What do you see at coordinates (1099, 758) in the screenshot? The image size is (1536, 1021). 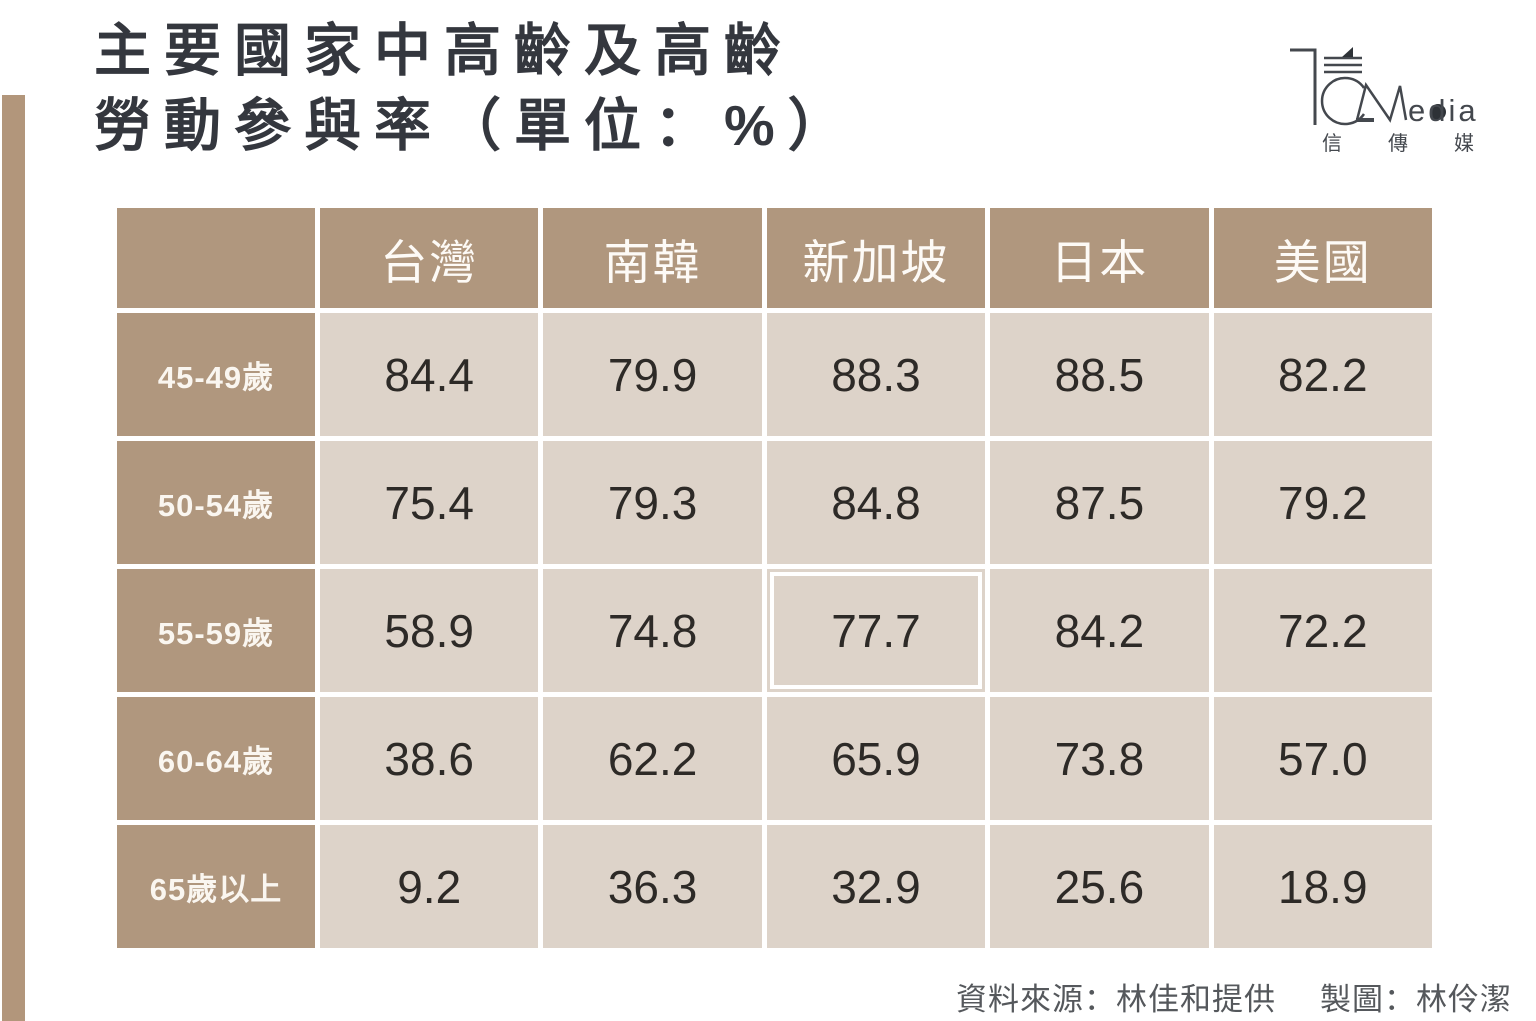 I see `table-cell: 73.8` at bounding box center [1099, 758].